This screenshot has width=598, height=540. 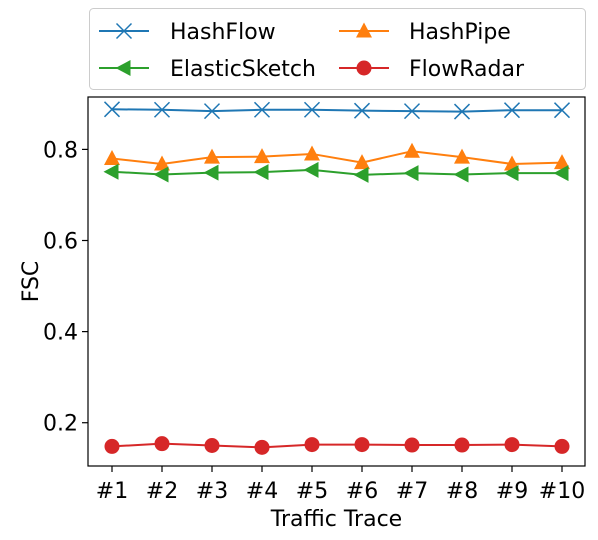 I want to click on y-tick-label: 0.8, so click(x=60, y=150).